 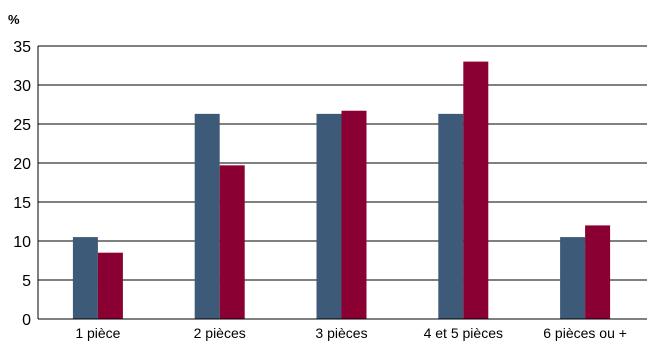 I want to click on y-tick-label: 10, so click(x=22, y=242).